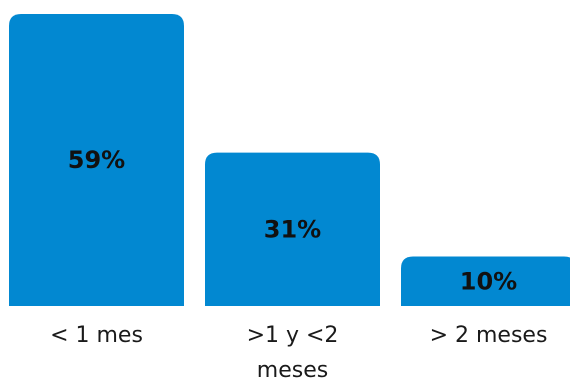 This screenshot has width=570, height=389. I want to click on category-label-line: >1 y <2, so click(293, 335).